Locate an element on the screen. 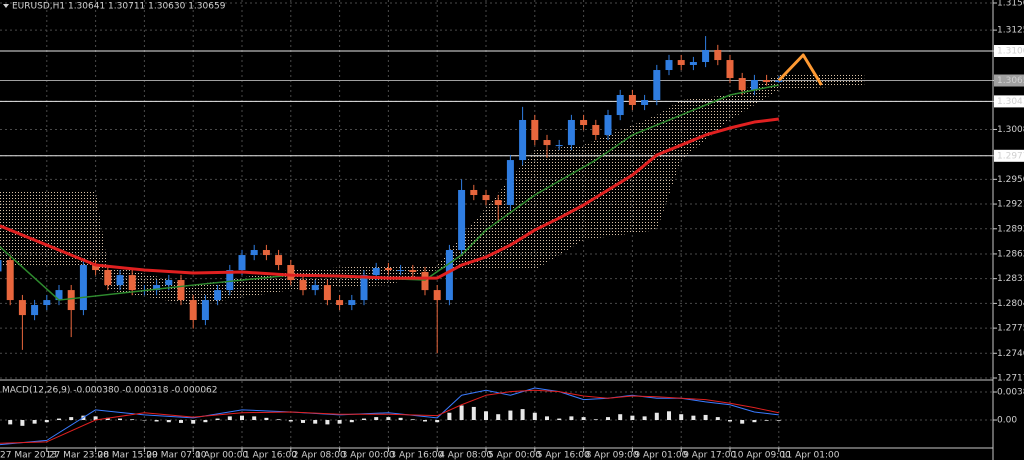  x-tick-label: 27 Mar 23:00 is located at coordinates (79, 455).